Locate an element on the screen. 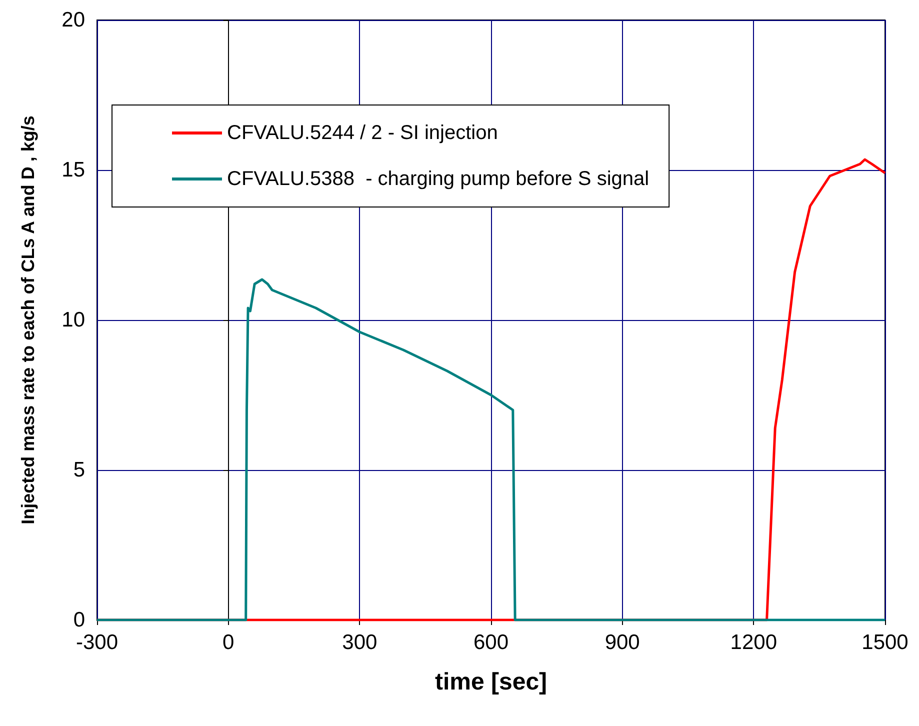 The width and height of the screenshot is (919, 726). x-tick-label: 600 is located at coordinates (491, 642).